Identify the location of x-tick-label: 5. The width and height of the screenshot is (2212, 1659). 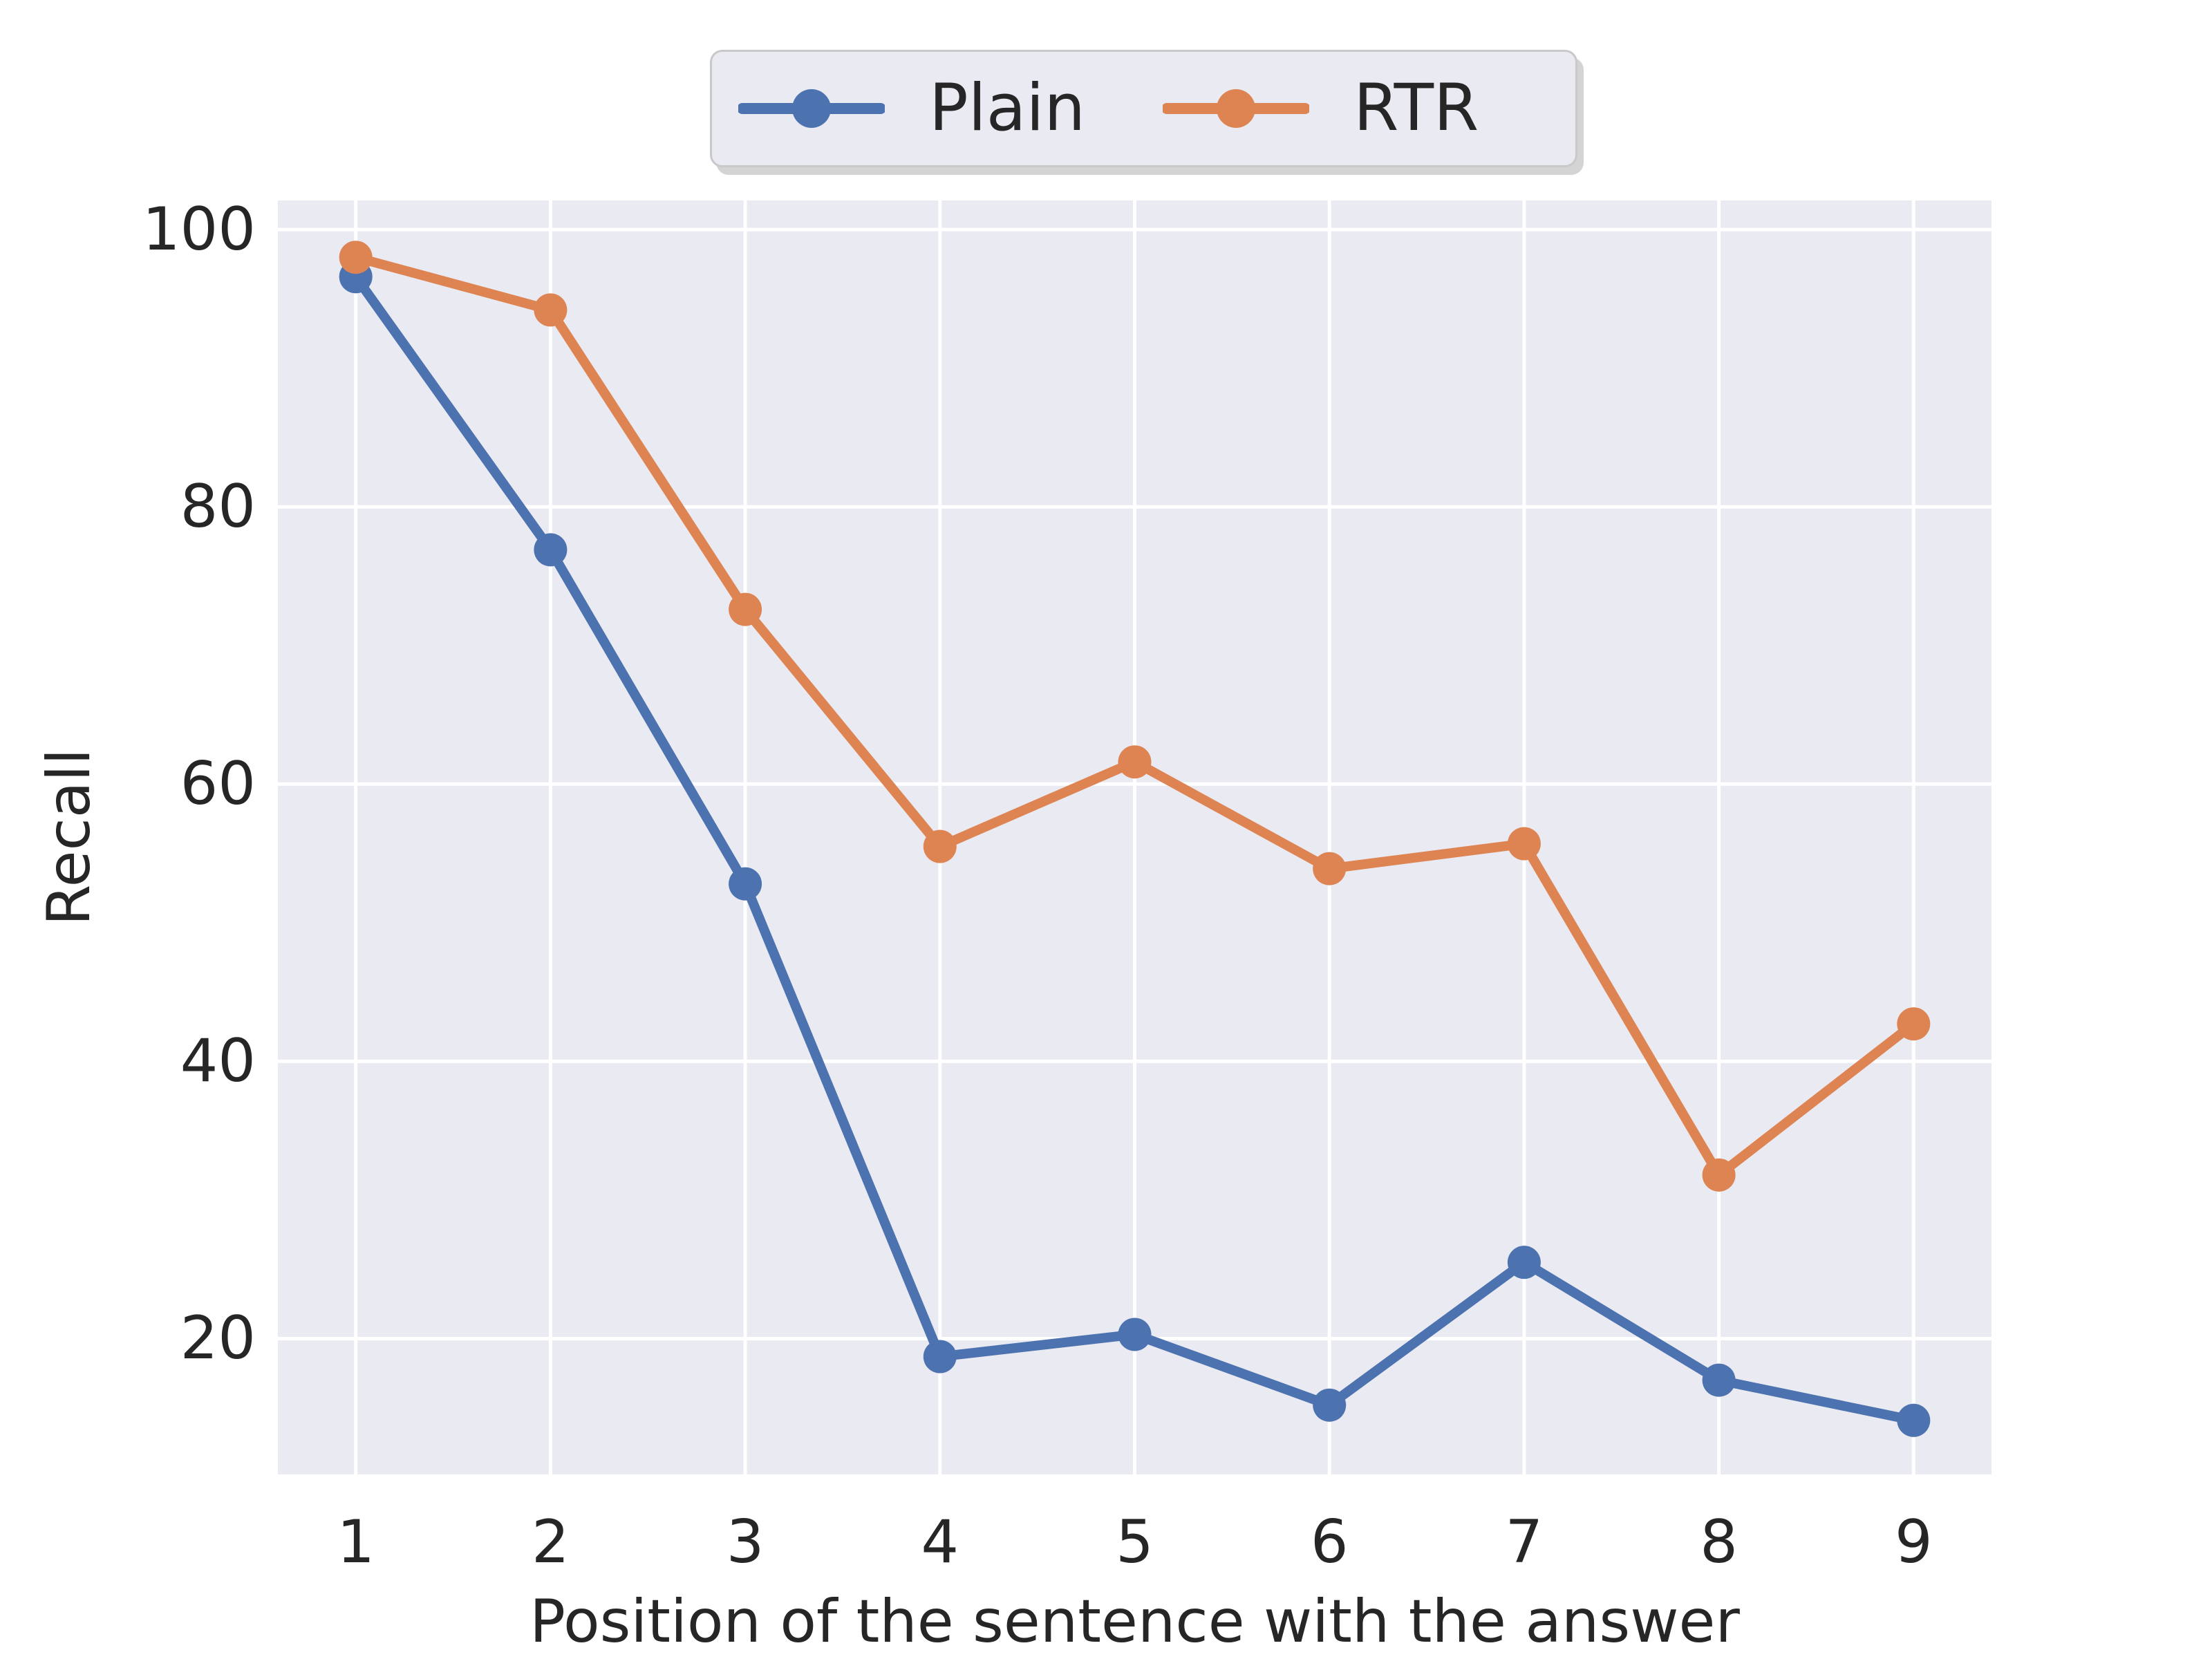
(1135, 1543).